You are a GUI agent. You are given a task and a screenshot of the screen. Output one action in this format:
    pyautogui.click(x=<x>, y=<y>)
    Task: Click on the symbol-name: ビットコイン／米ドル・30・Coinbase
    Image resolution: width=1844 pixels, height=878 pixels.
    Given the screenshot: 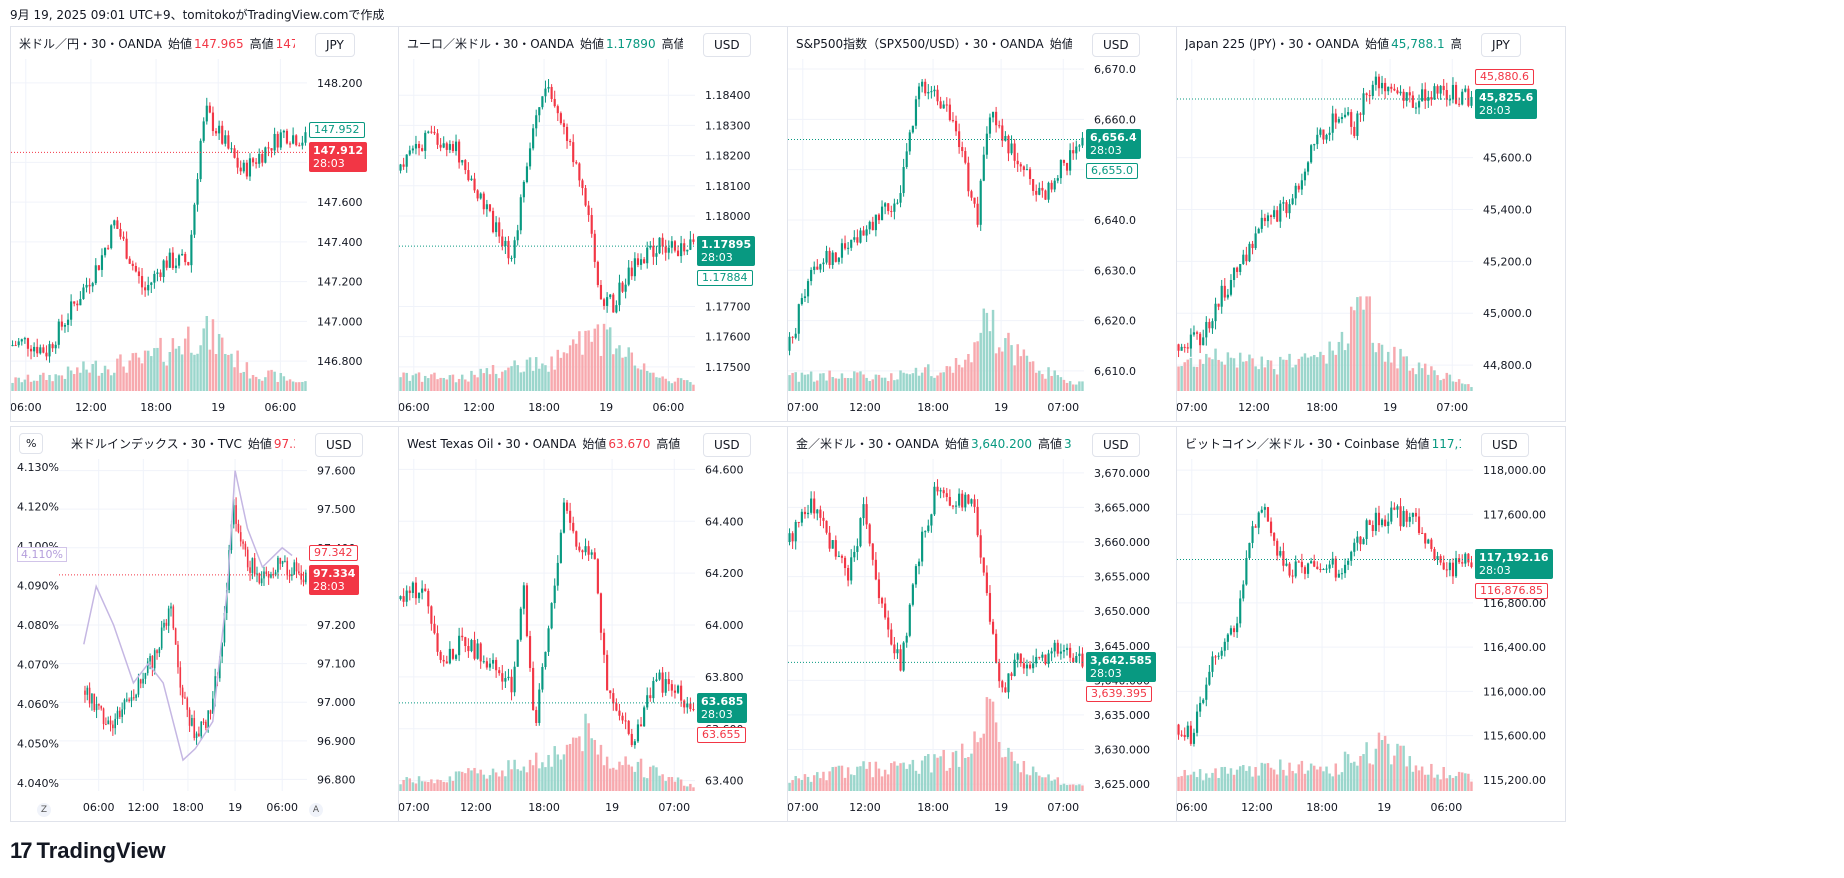 What is the action you would take?
    pyautogui.click(x=1292, y=444)
    